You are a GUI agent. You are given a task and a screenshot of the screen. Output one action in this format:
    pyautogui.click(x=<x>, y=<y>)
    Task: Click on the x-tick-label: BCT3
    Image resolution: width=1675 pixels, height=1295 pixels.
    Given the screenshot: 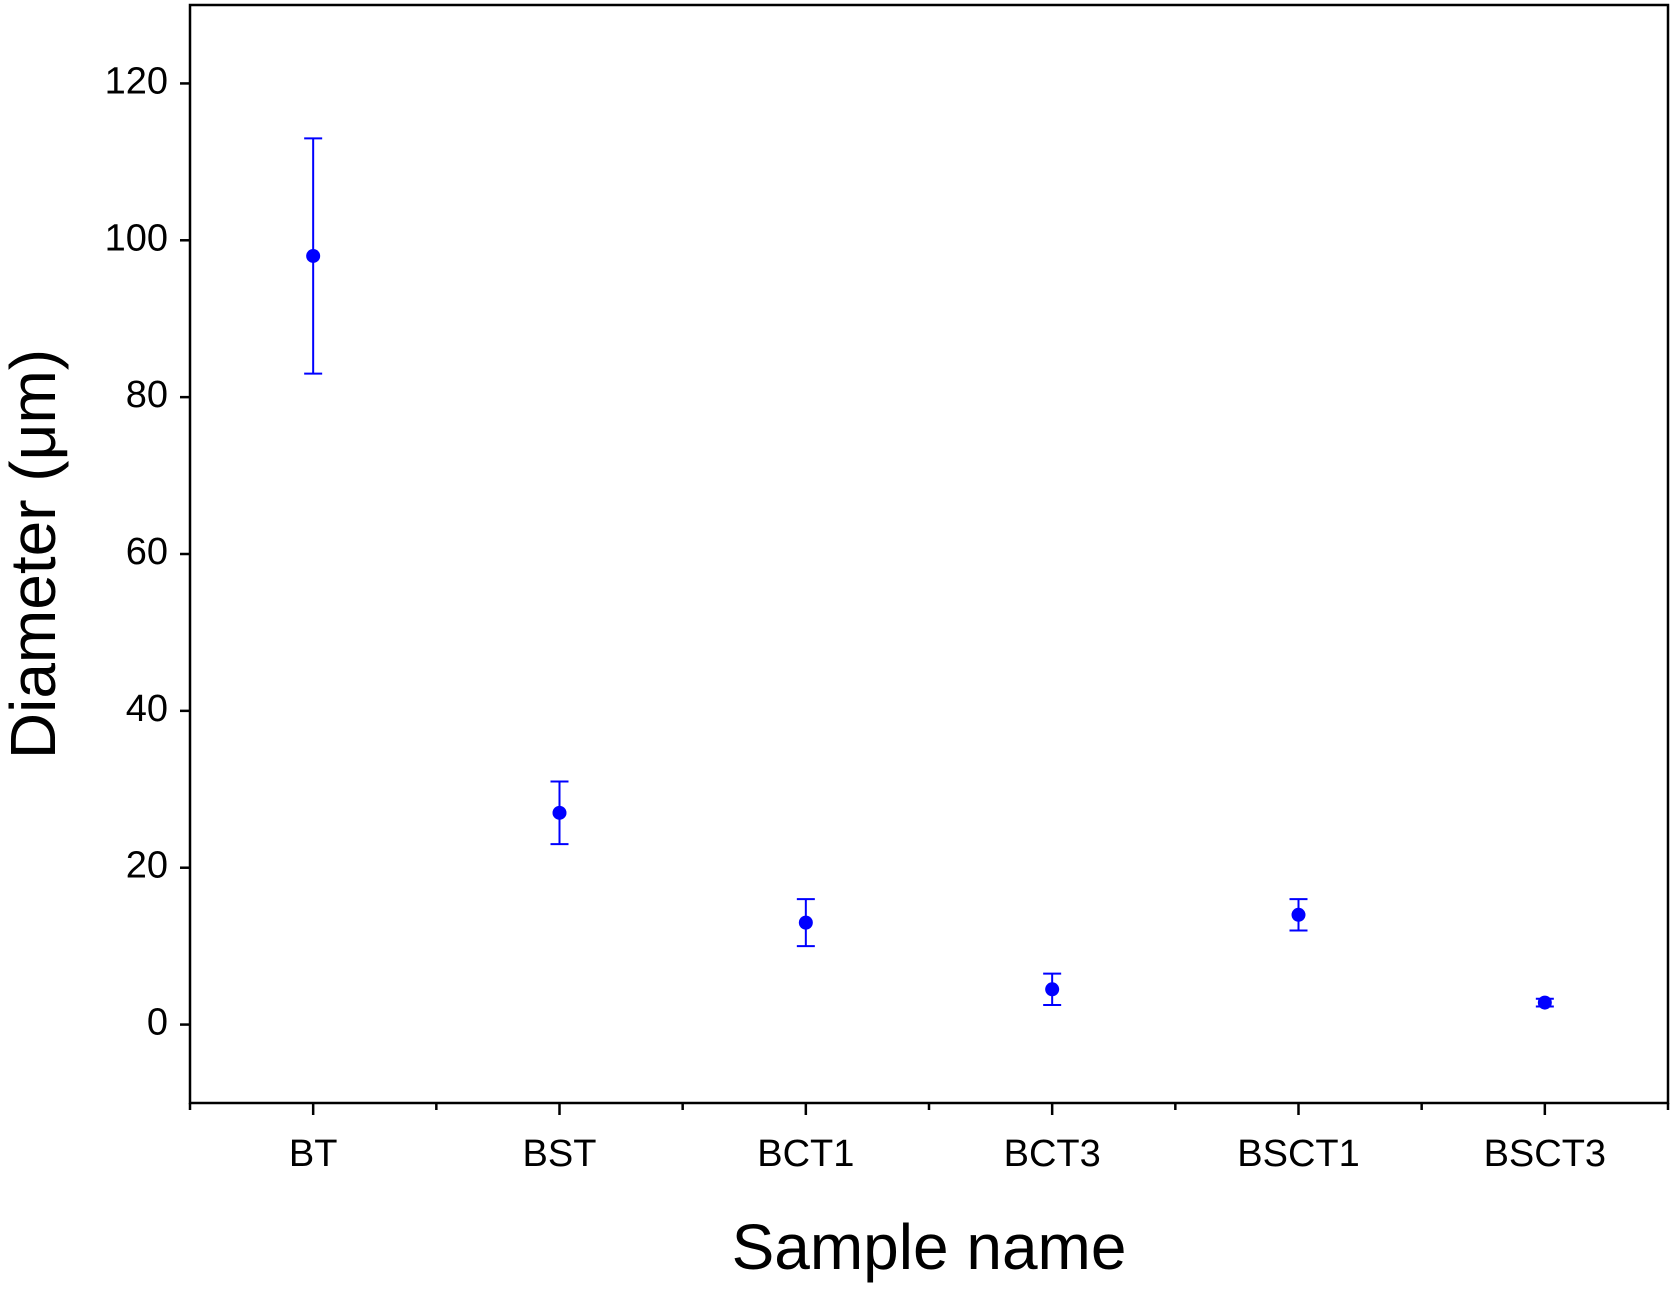 What is the action you would take?
    pyautogui.click(x=1052, y=1154)
    